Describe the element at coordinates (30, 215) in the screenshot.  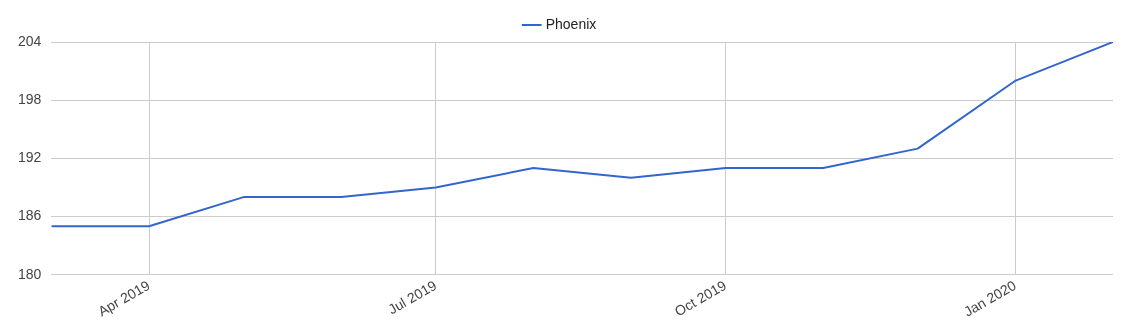
I see `y-tick-label: 186` at that location.